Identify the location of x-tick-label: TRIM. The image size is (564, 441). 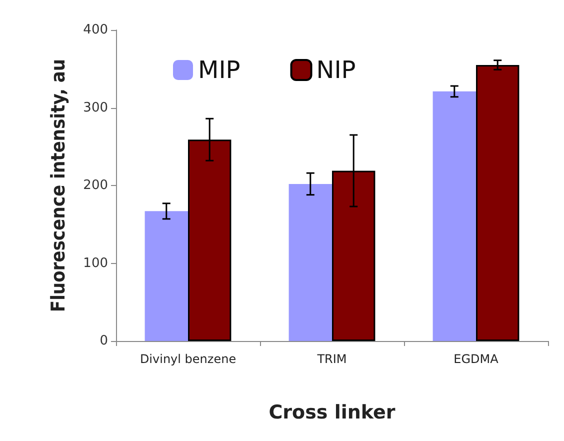
(331, 359).